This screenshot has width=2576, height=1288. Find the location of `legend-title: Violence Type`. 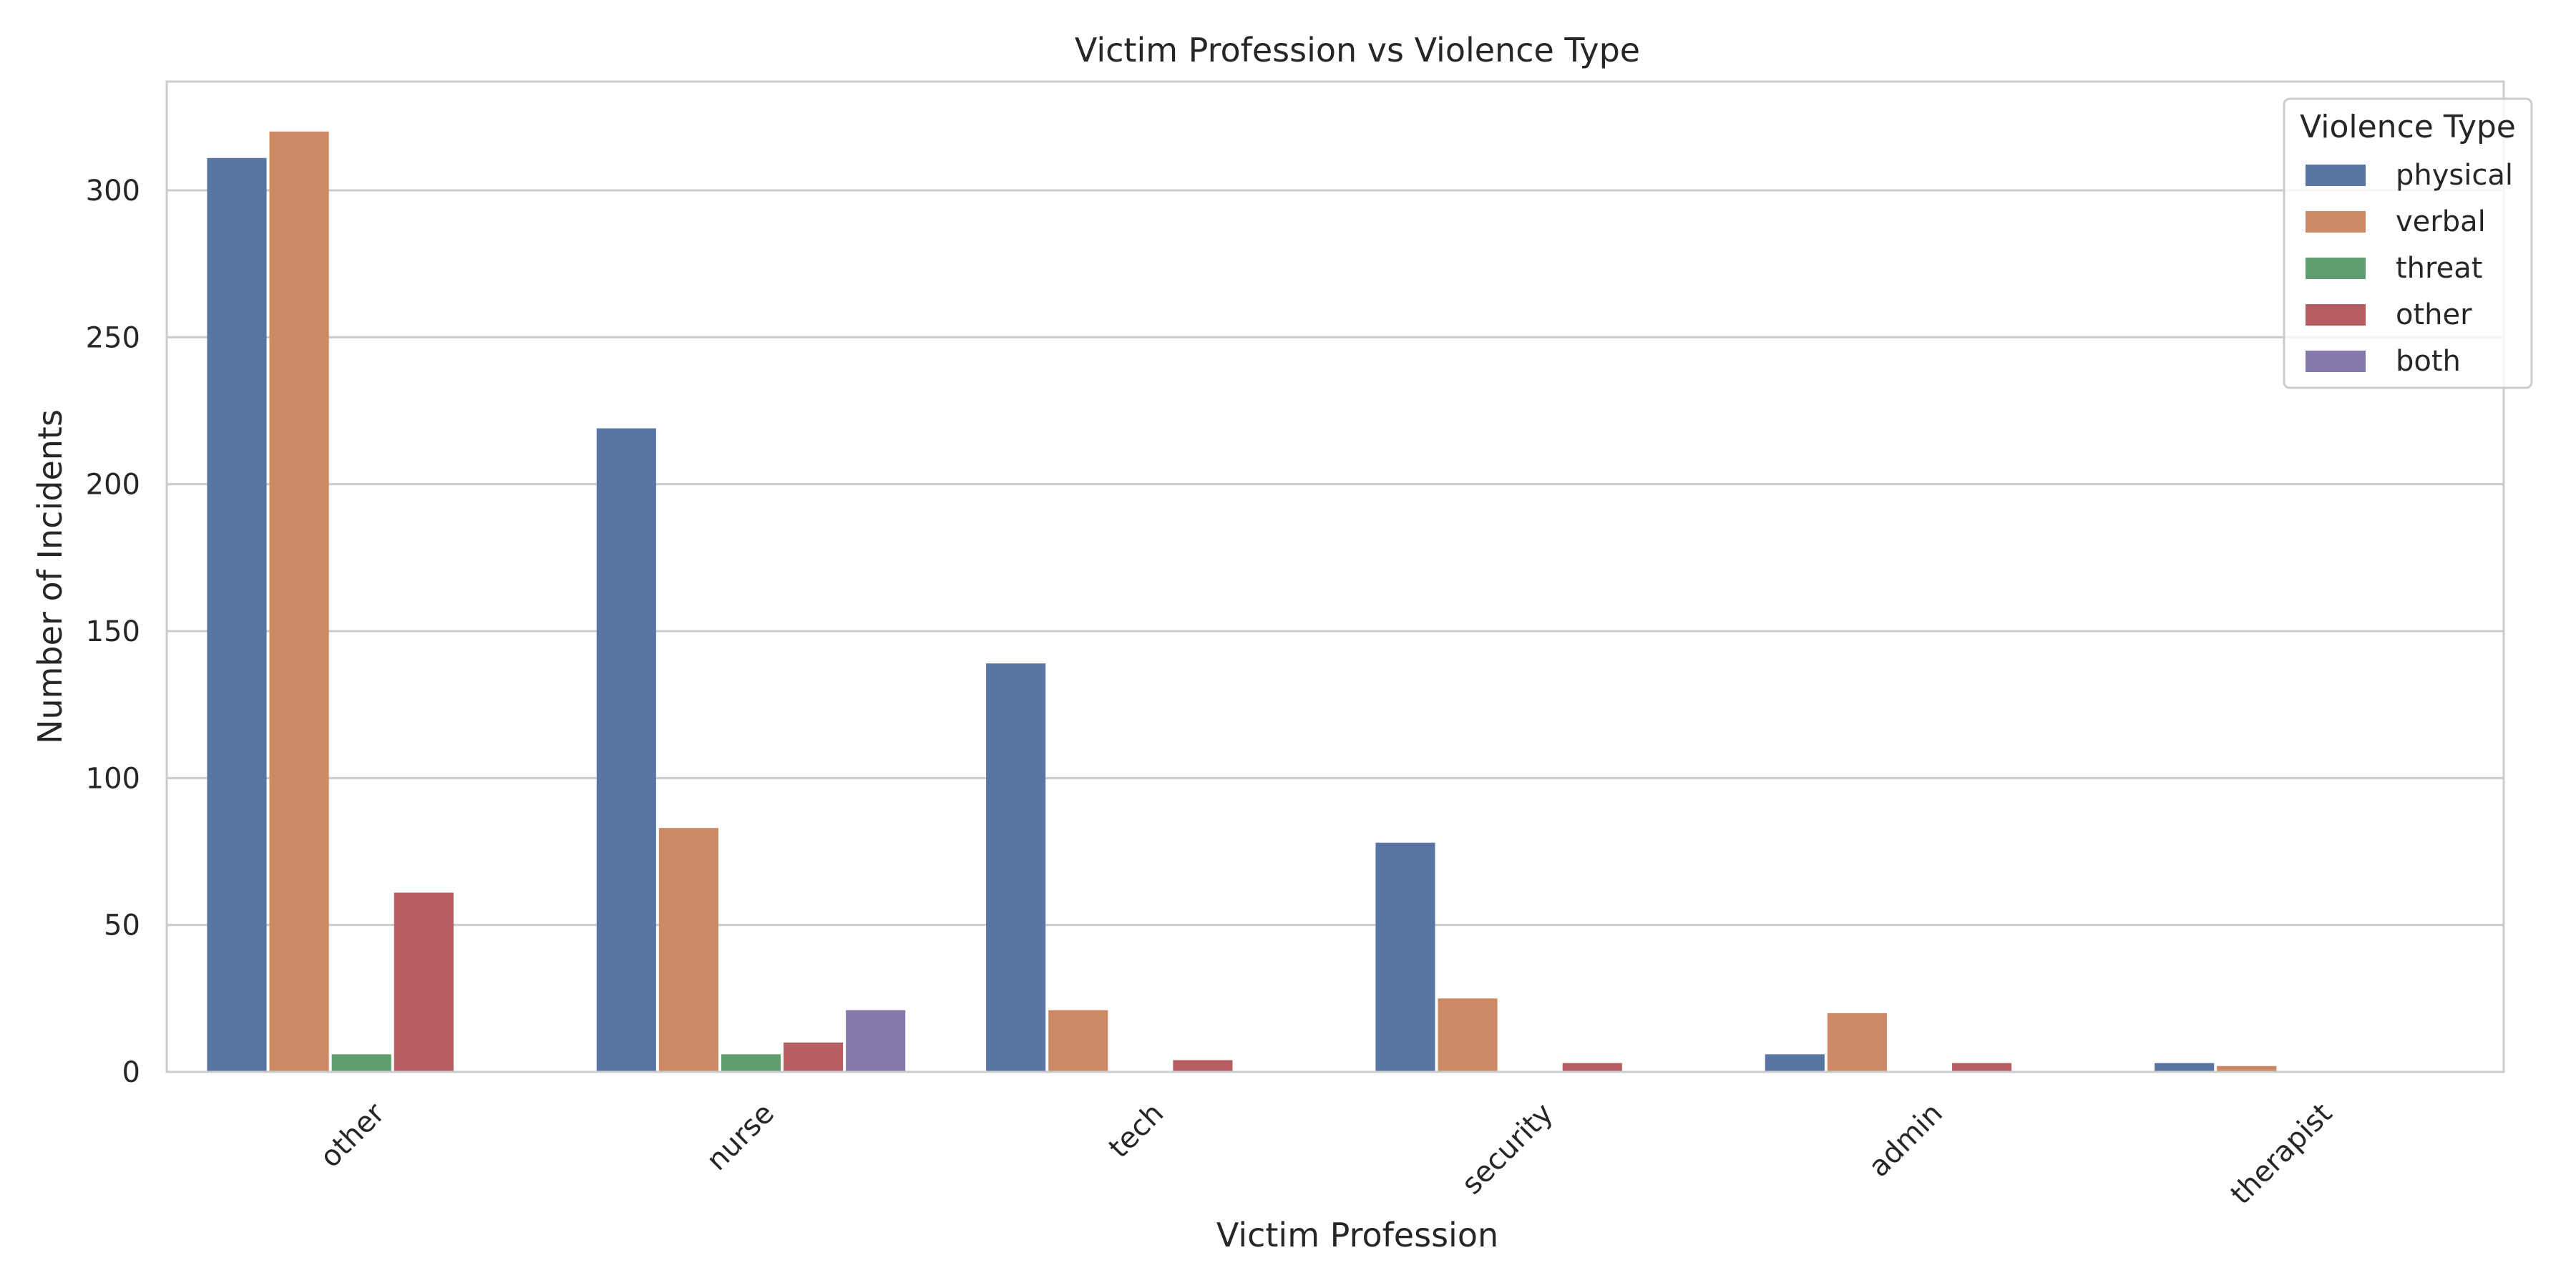

legend-title: Violence Type is located at coordinates (2408, 127).